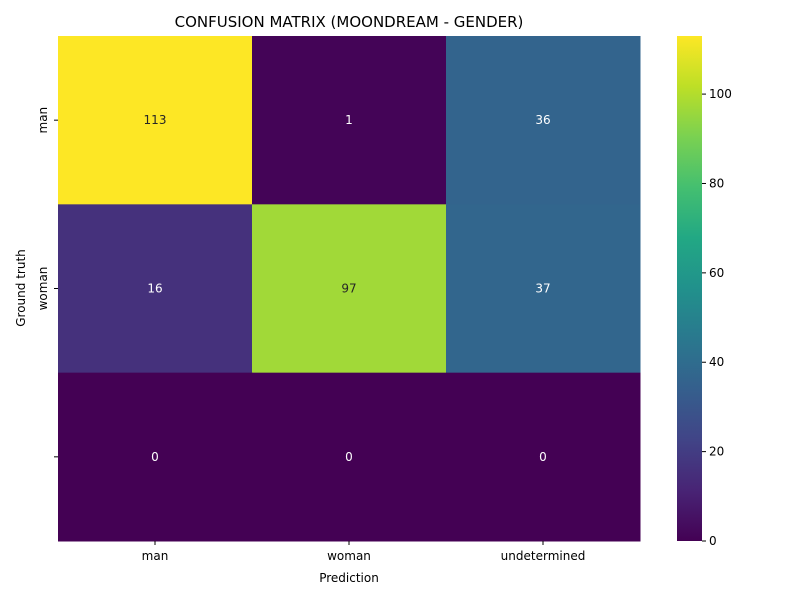 This screenshot has height=600, width=800. I want to click on colorbar-tick-label: 20, so click(716, 452).